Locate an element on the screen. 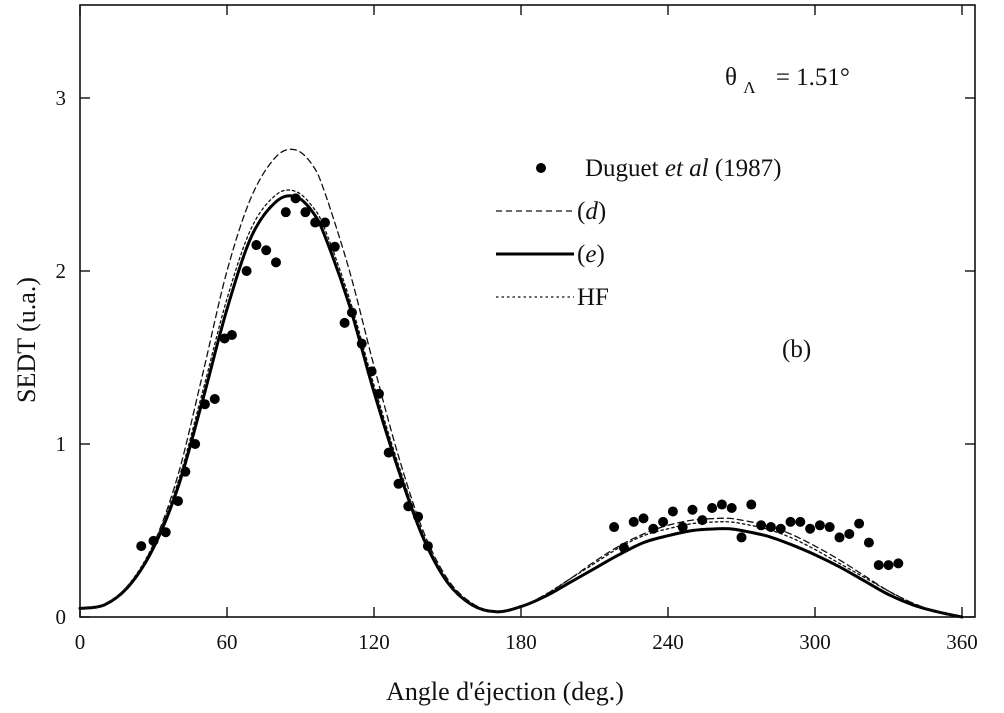 This screenshot has height=713, width=1004. x-tick-label: 300 is located at coordinates (815, 642).